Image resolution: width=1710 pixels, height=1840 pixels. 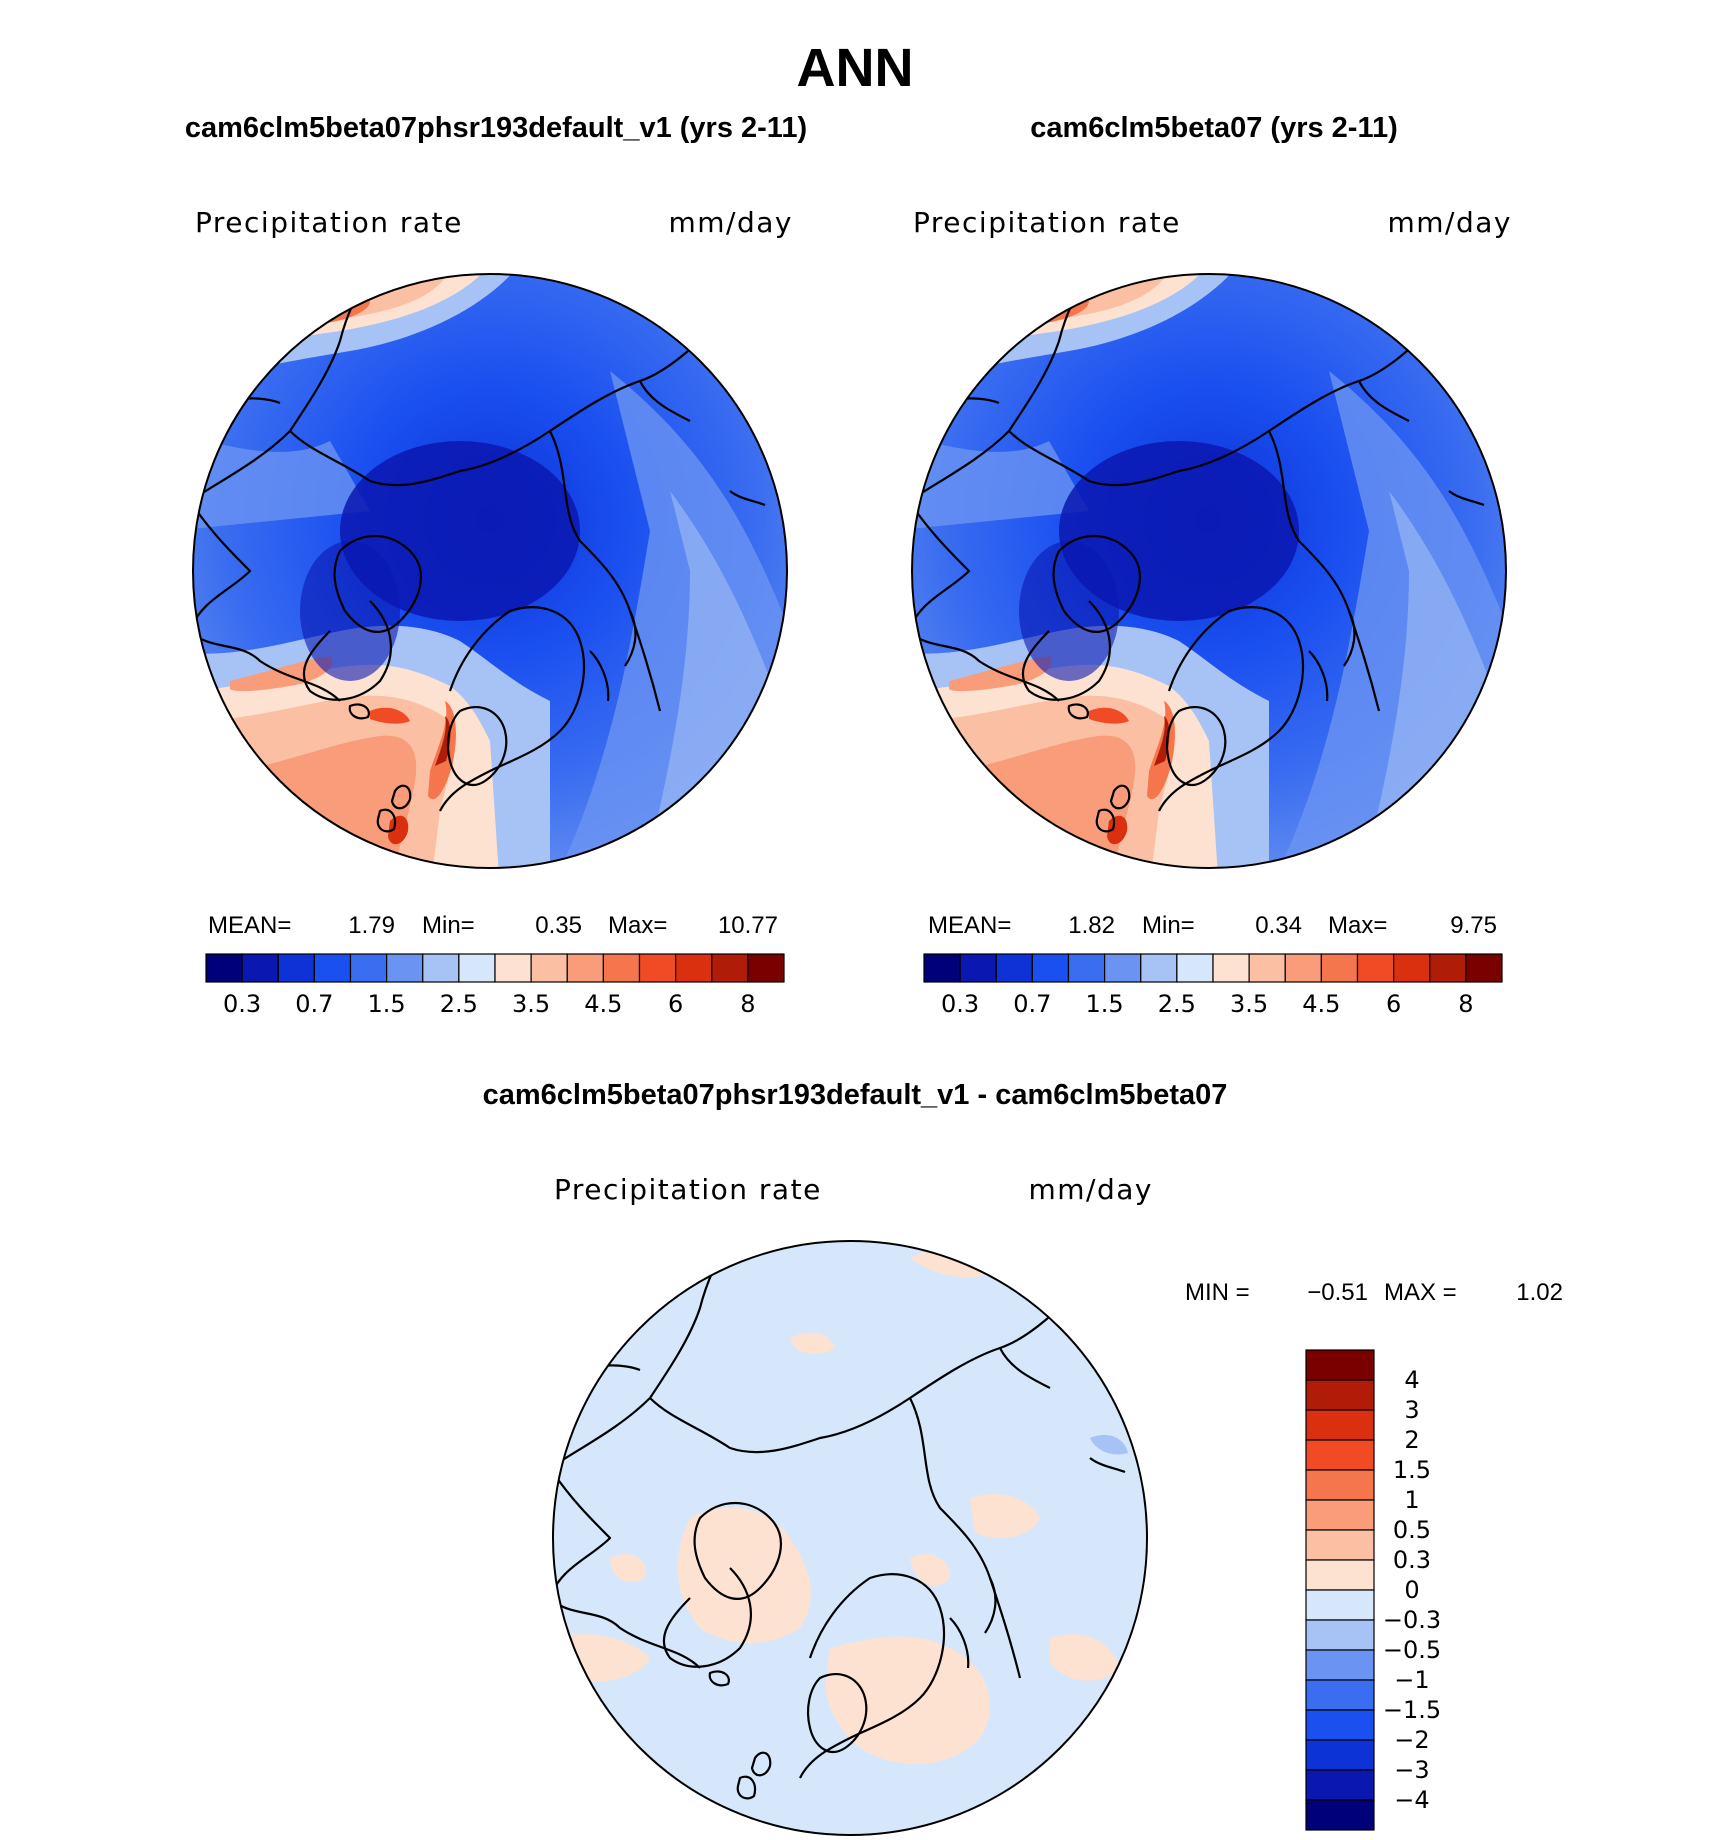 I want to click on left-variable-label: Precipitation rate, so click(x=329, y=222).